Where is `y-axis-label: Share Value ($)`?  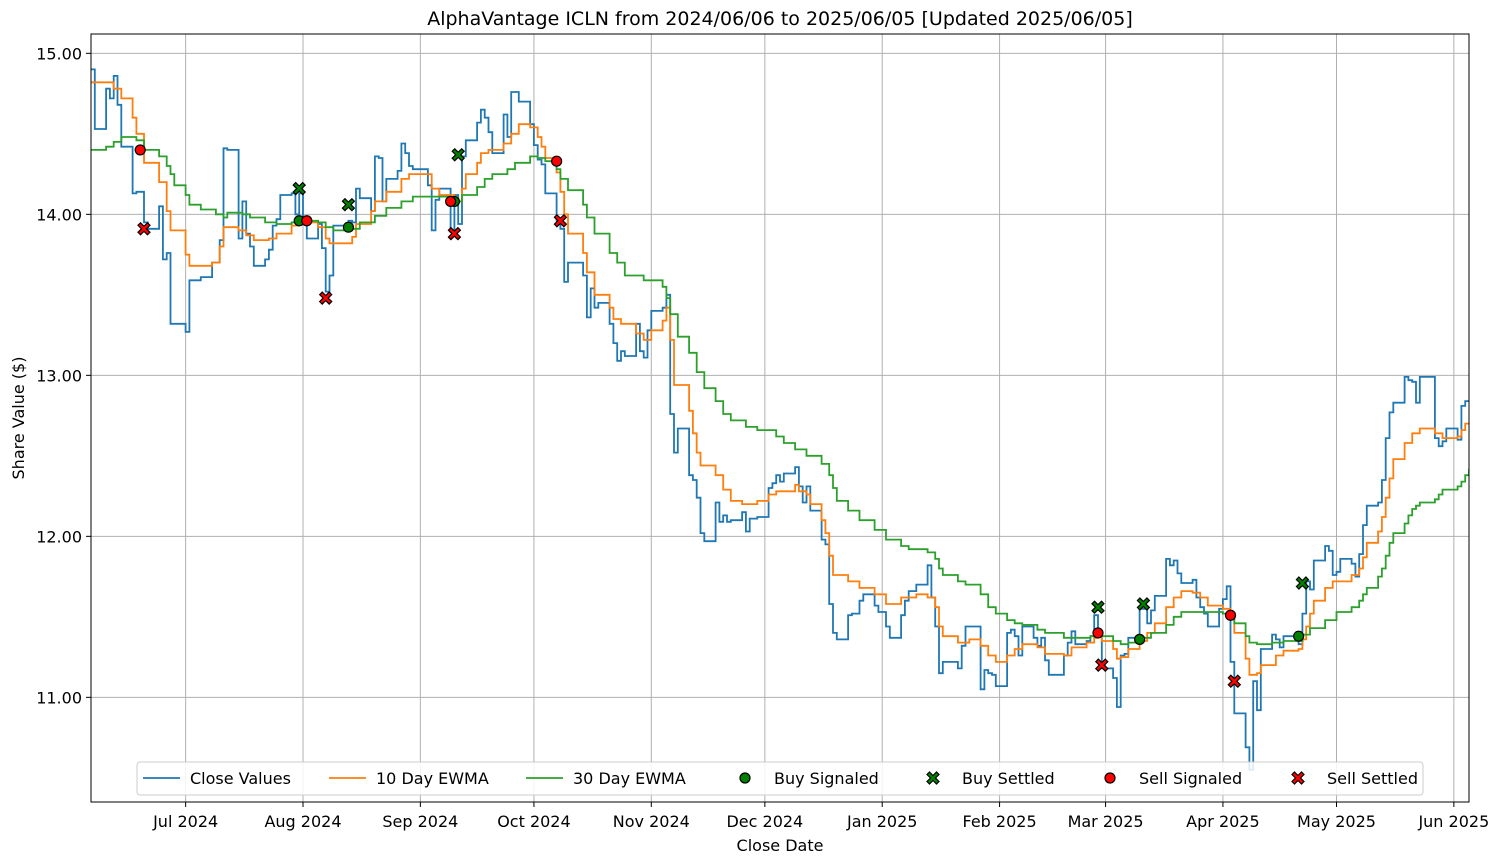 y-axis-label: Share Value ($) is located at coordinates (18, 418).